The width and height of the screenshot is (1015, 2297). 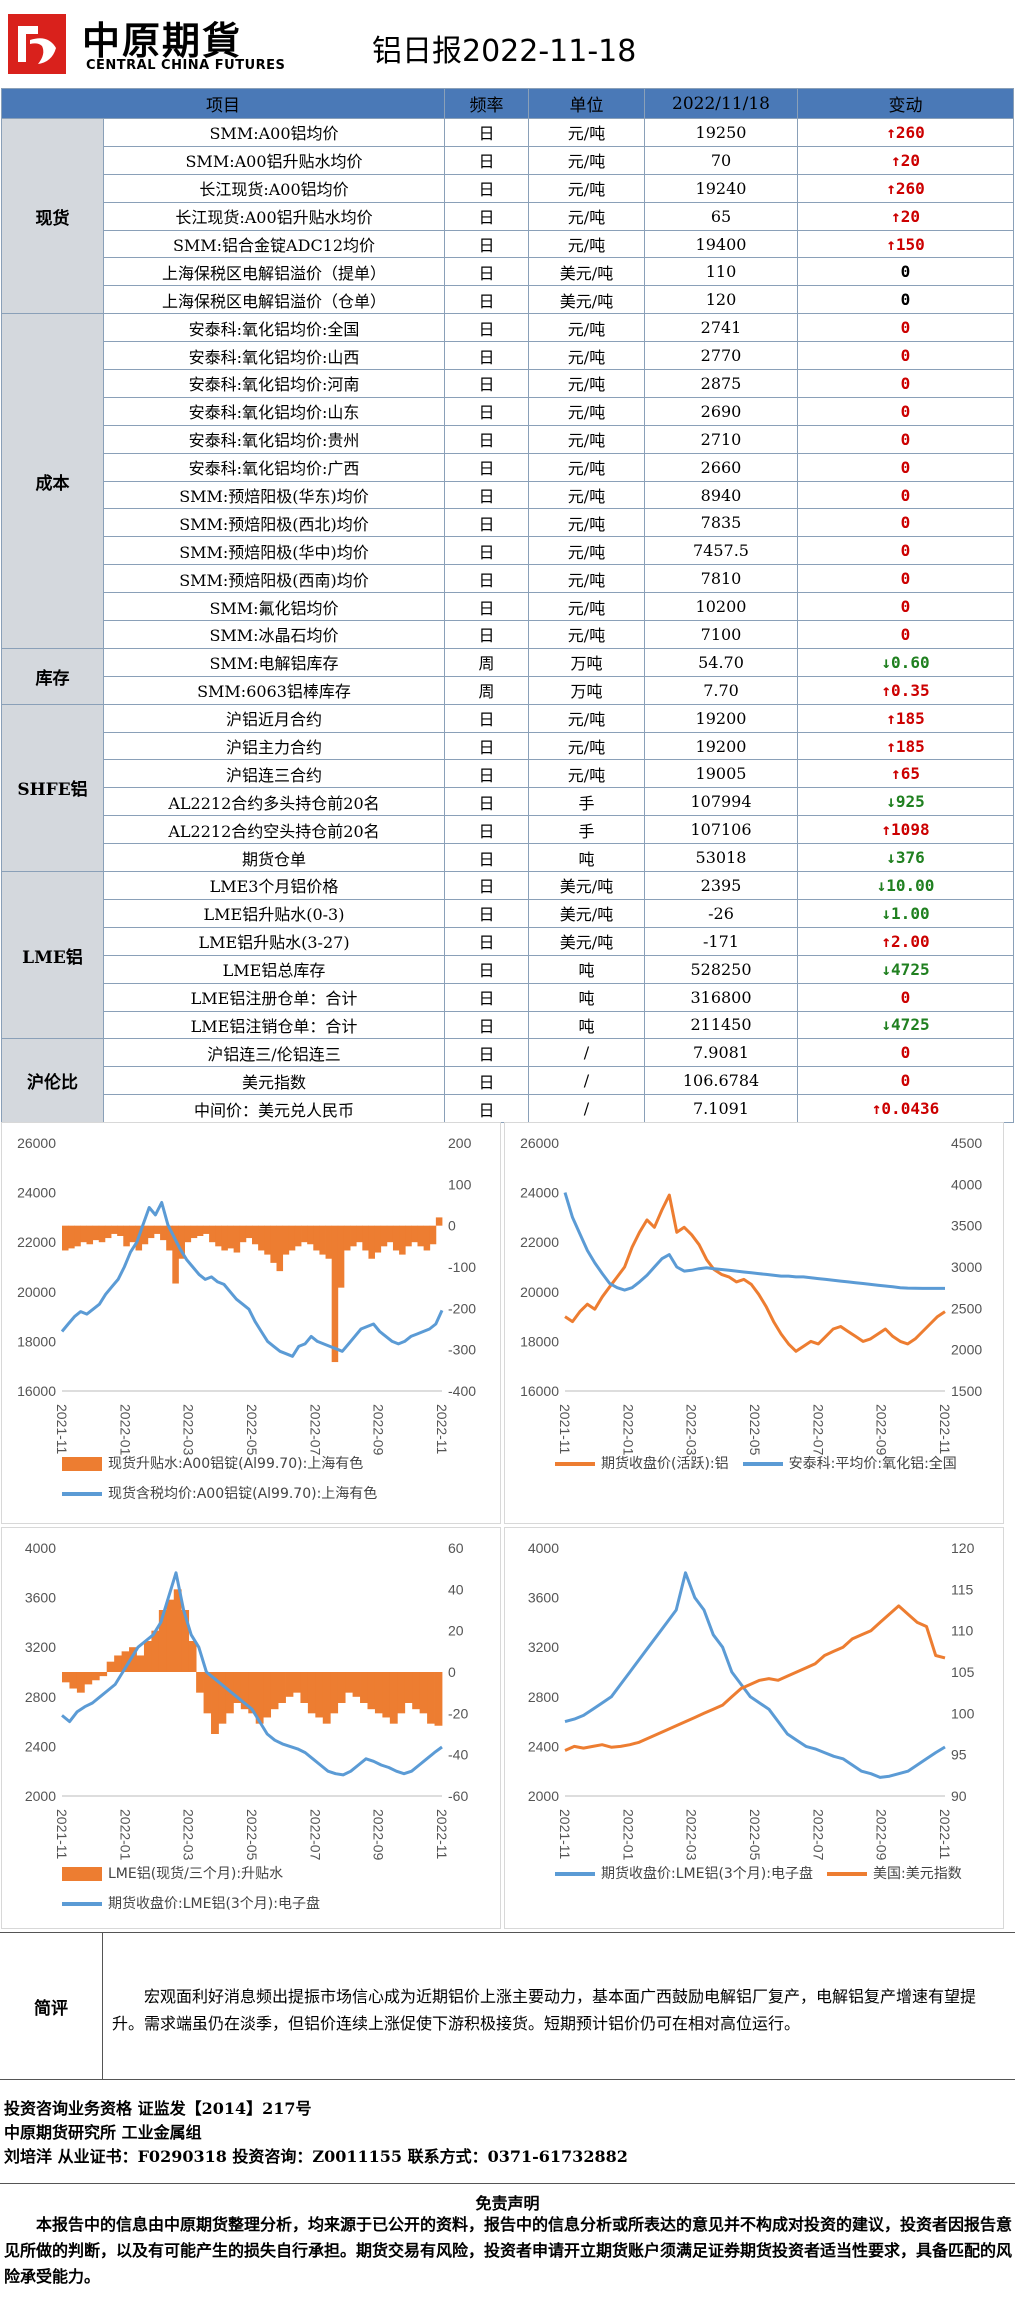 What do you see at coordinates (910, 244) in the screenshot?
I see `change-value: 150` at bounding box center [910, 244].